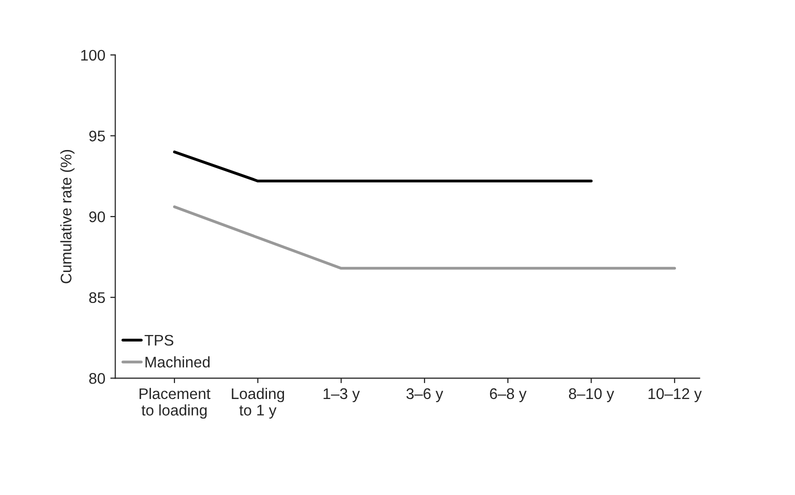 The width and height of the screenshot is (795, 495). What do you see at coordinates (508, 395) in the screenshot?
I see `x-tick-label: 6–8 y` at bounding box center [508, 395].